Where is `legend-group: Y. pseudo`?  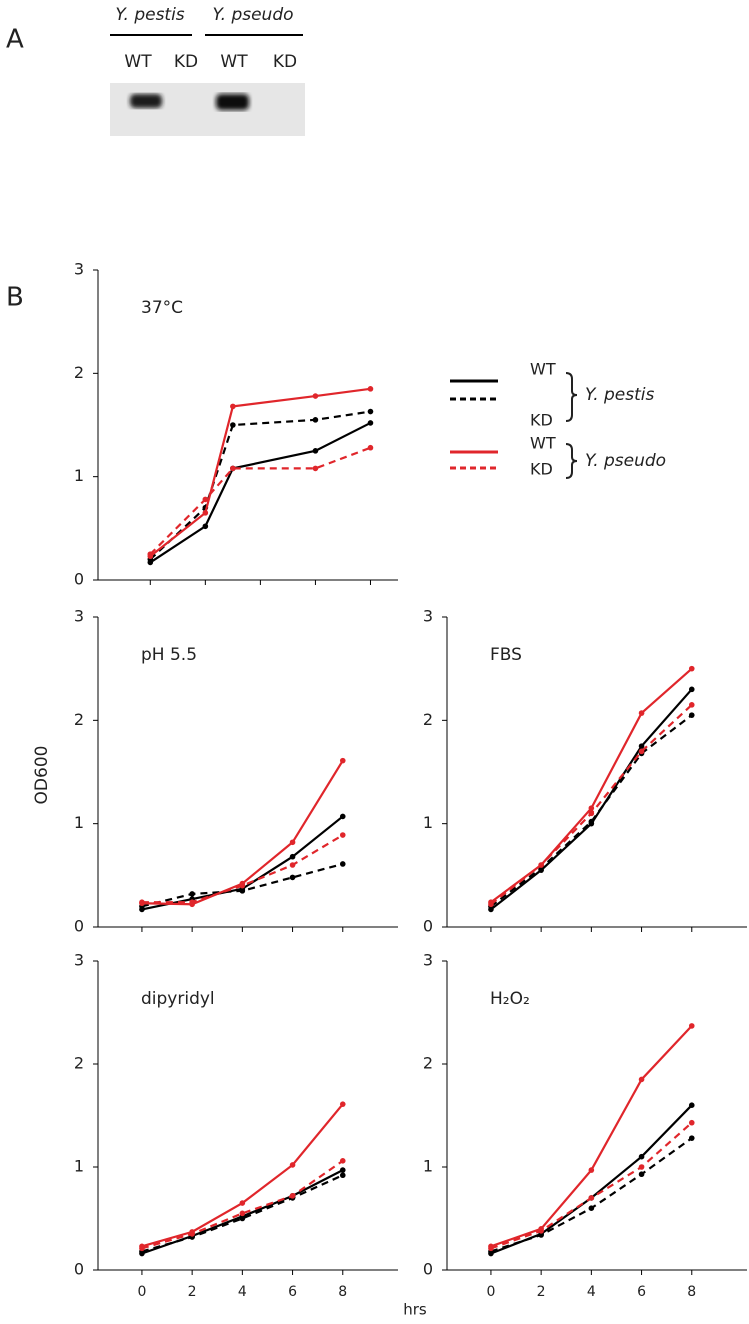
legend-group: Y. pseudo is located at coordinates (625, 461).